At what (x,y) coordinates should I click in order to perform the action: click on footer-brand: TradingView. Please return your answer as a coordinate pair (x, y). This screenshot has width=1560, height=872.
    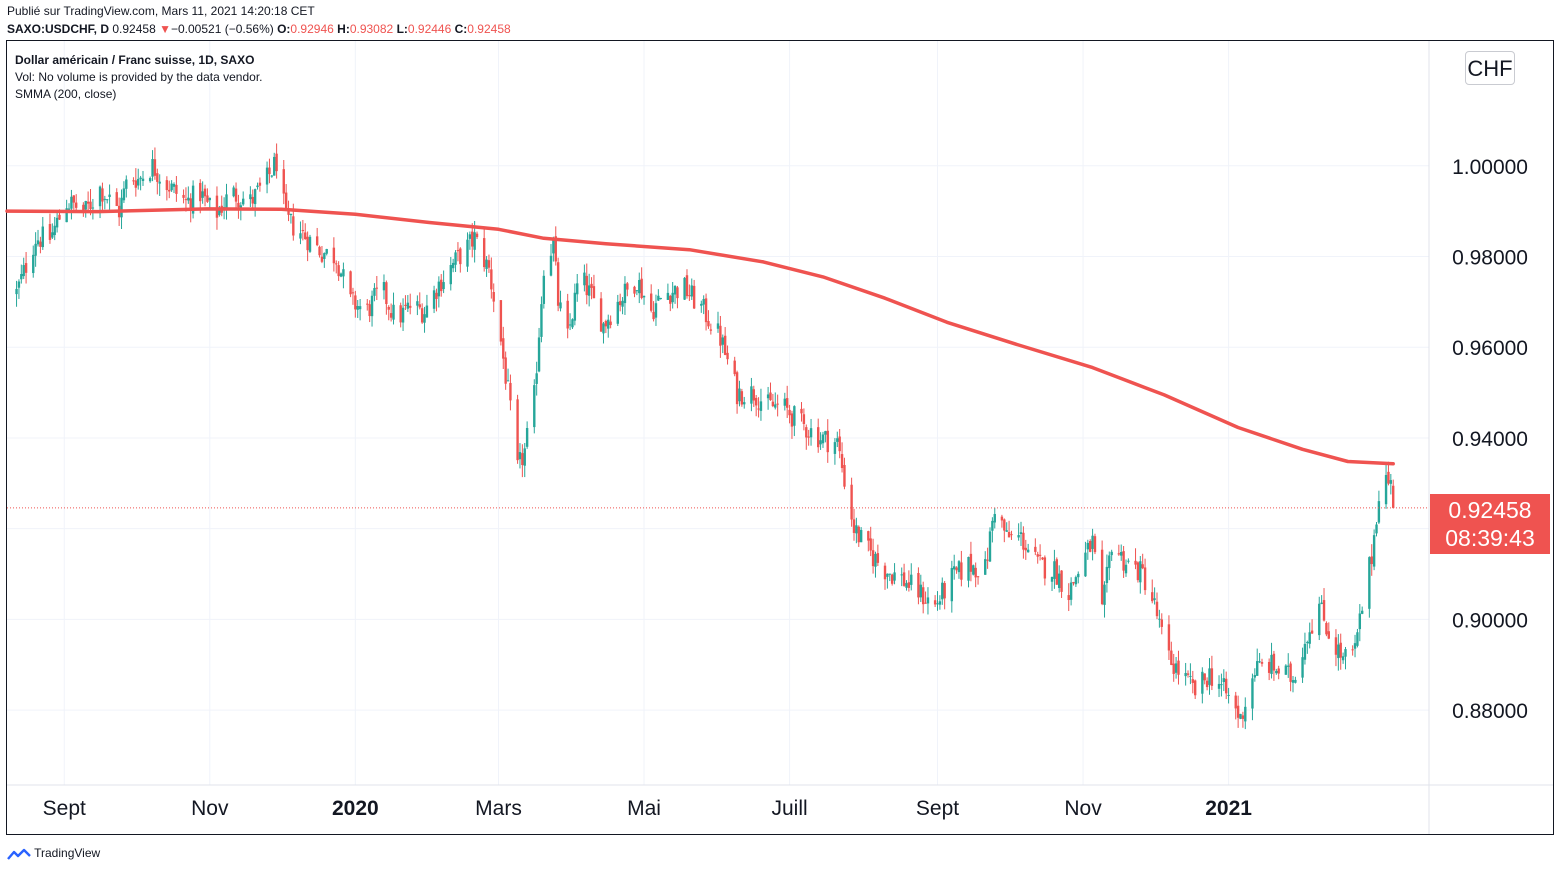
    Looking at the image, I should click on (53, 853).